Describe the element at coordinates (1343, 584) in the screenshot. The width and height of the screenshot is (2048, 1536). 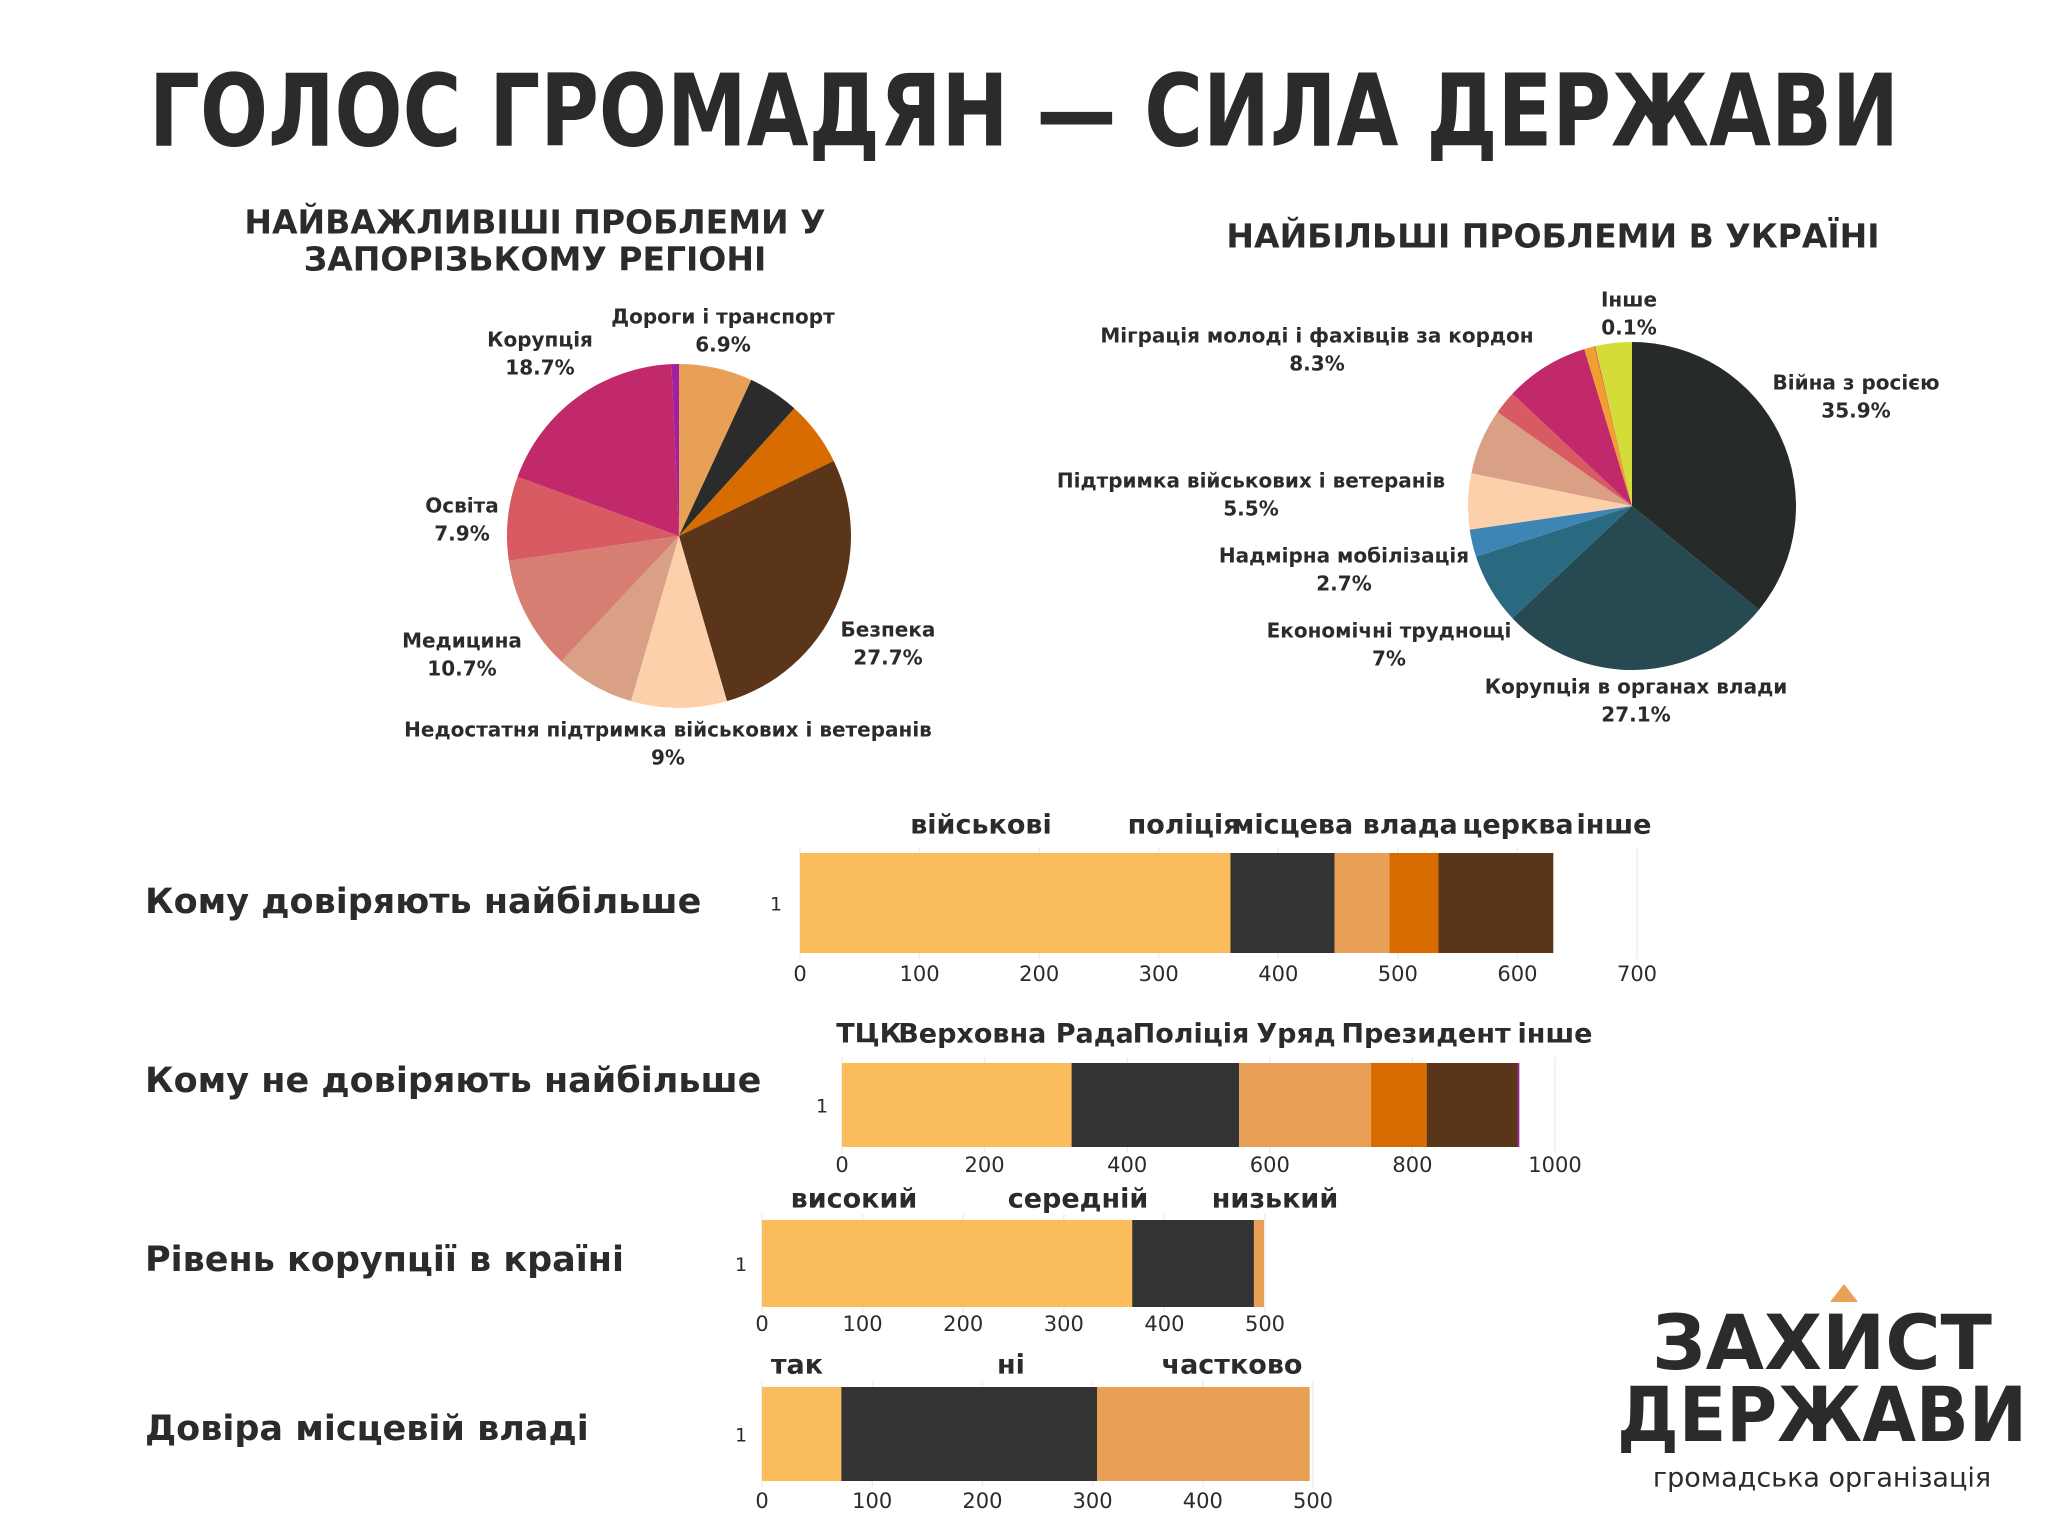
I see `slice-value: 2.7%` at that location.